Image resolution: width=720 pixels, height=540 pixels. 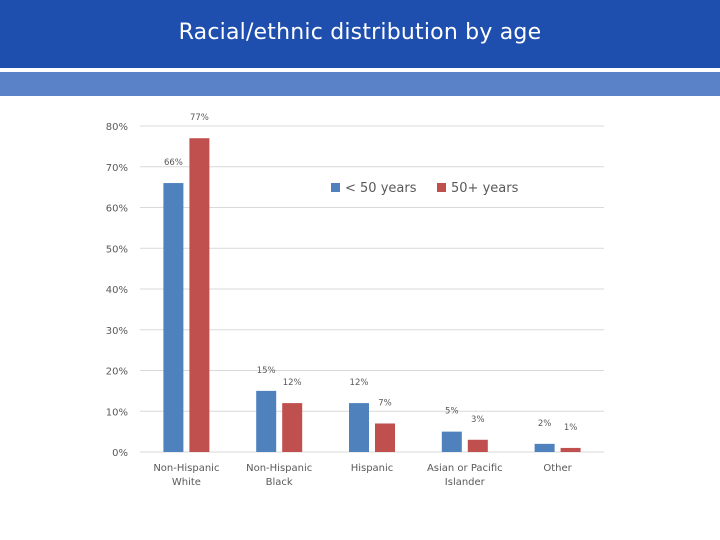 I want to click on data-label: 77%, so click(x=199, y=118).